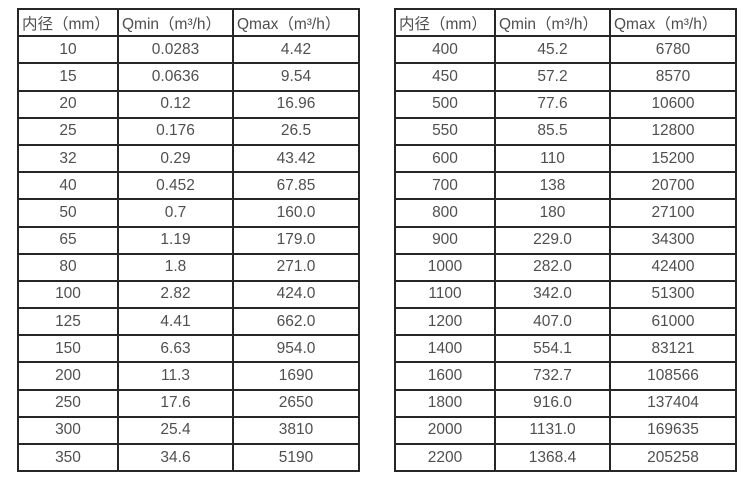 This screenshot has width=750, height=483. I want to click on table-cell: 150, so click(68, 349).